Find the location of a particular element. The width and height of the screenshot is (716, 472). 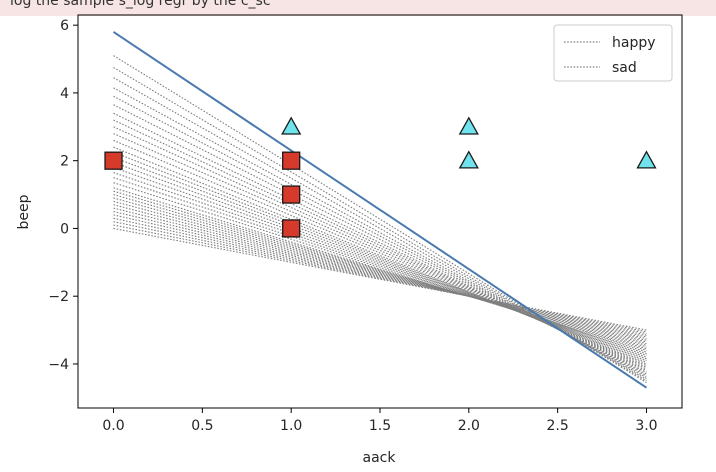

y-axis-label: beep is located at coordinates (24, 211).